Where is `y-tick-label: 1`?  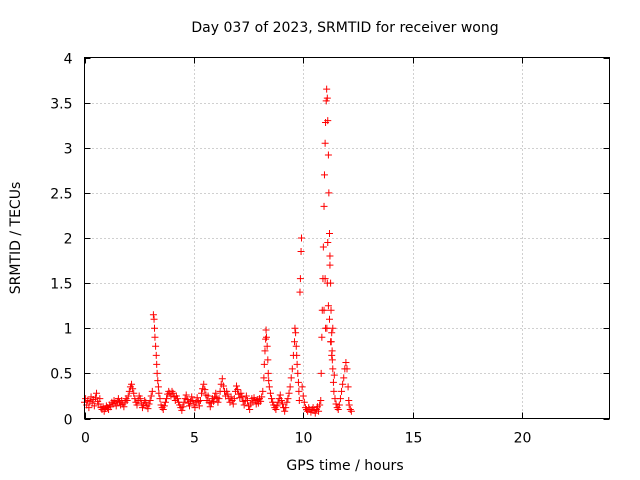 y-tick-label: 1 is located at coordinates (68, 330).